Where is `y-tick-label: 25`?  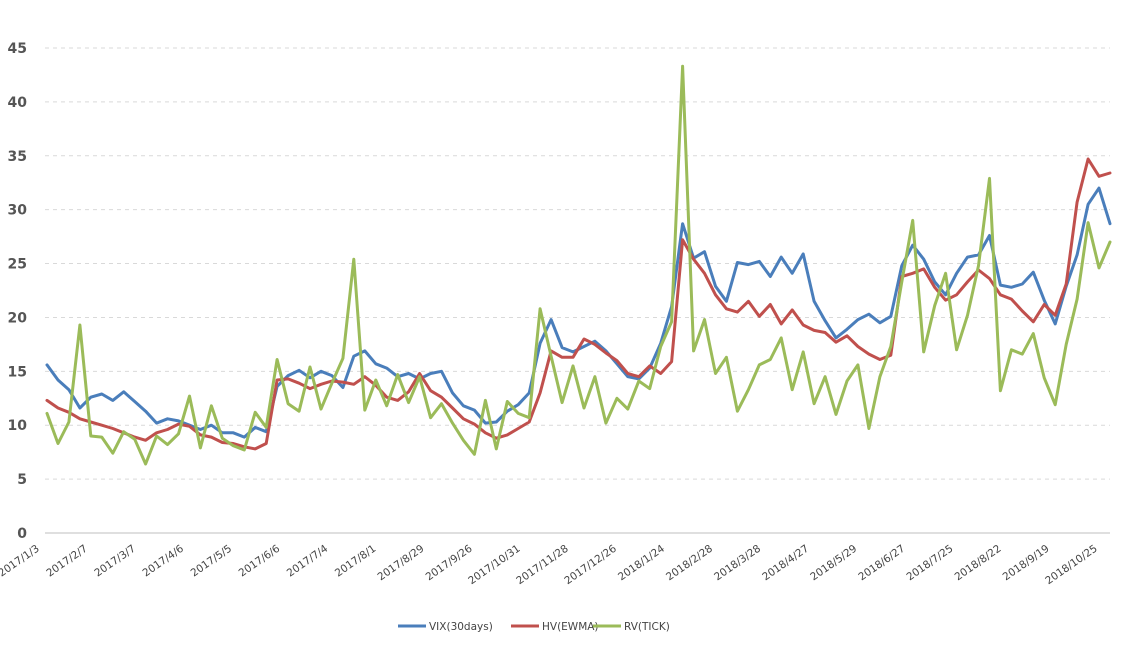
y-tick-label: 25 is located at coordinates (17, 265).